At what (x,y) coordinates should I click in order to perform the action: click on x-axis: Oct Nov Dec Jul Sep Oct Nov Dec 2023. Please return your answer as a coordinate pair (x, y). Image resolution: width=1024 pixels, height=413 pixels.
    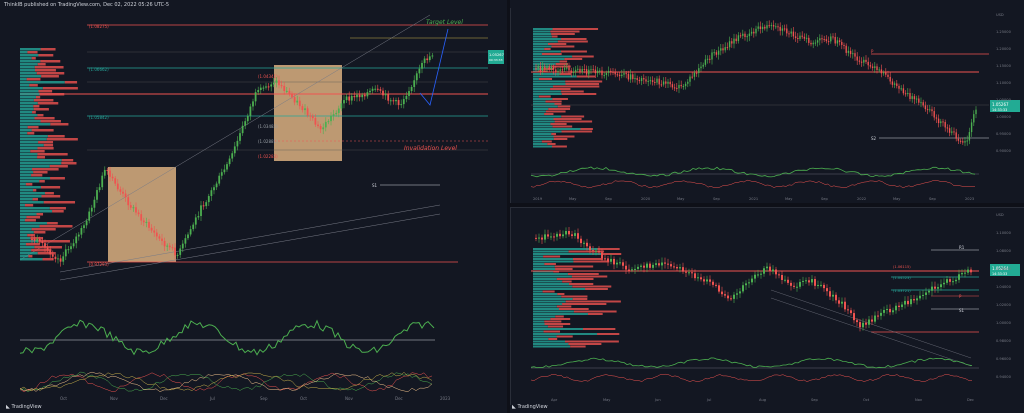
    Looking at the image, I should click on (255, 398).